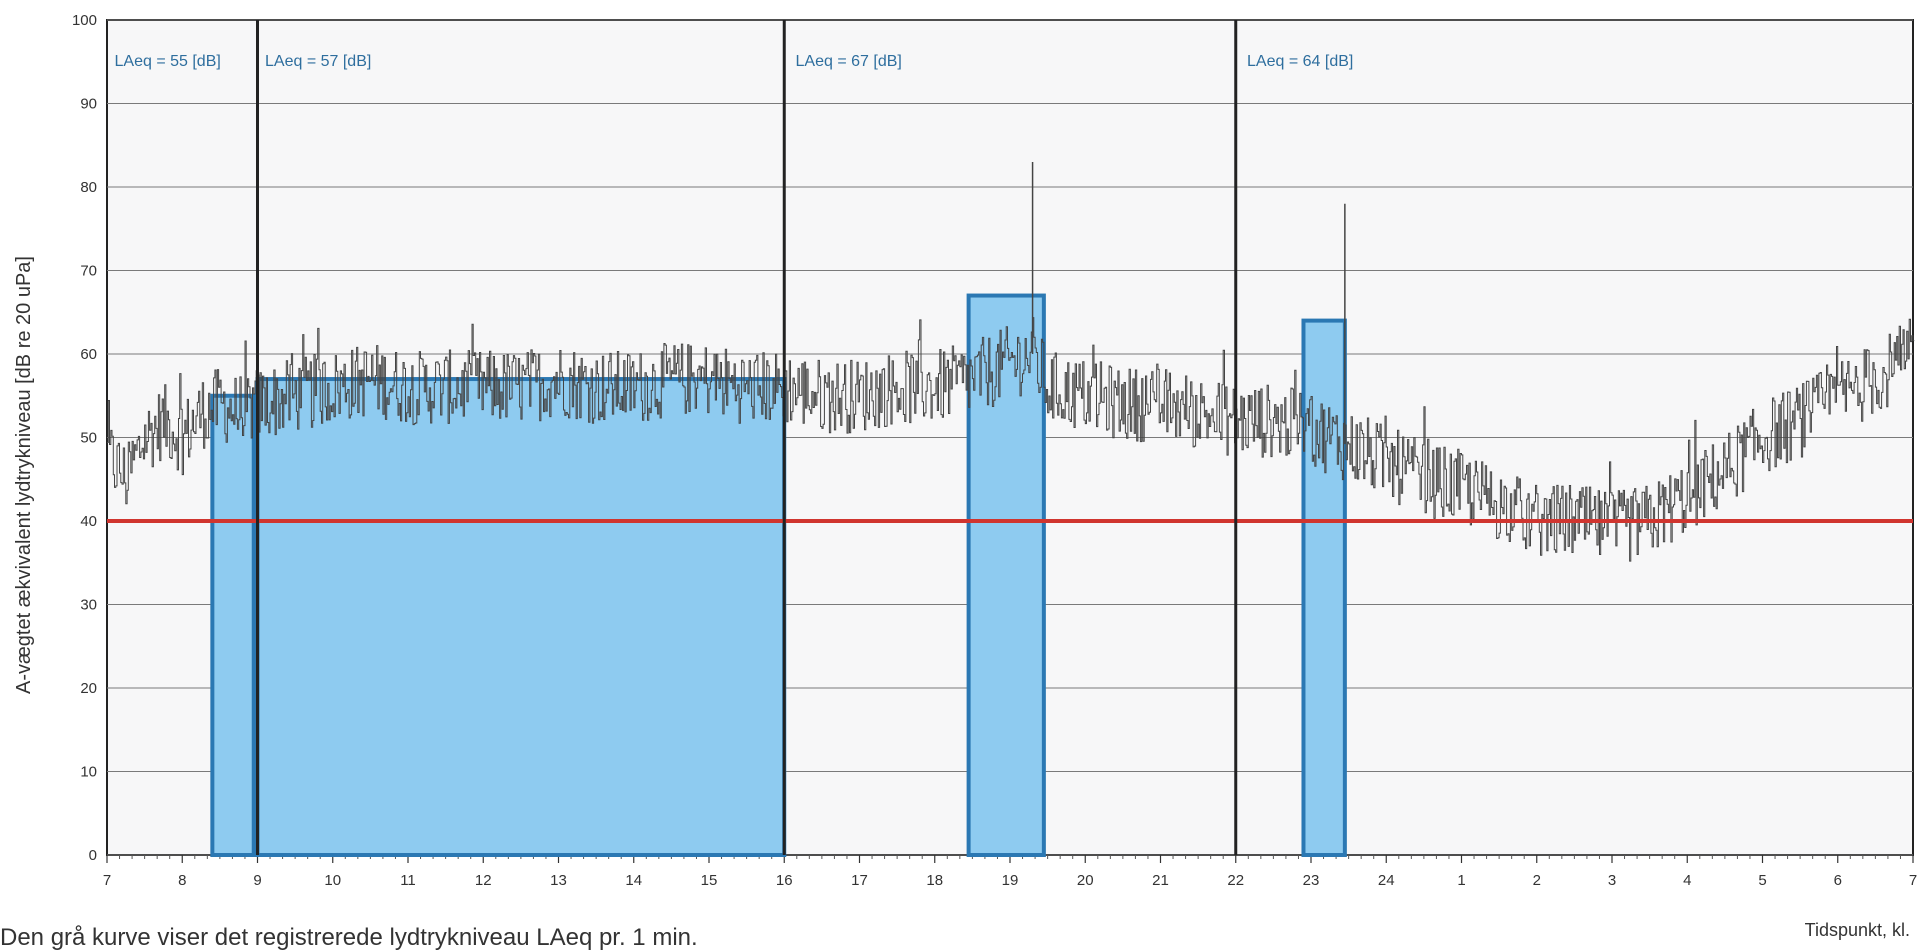 The width and height of the screenshot is (1921, 952). Describe the element at coordinates (1235, 880) in the screenshot. I see `x-tick-label: 22` at that location.